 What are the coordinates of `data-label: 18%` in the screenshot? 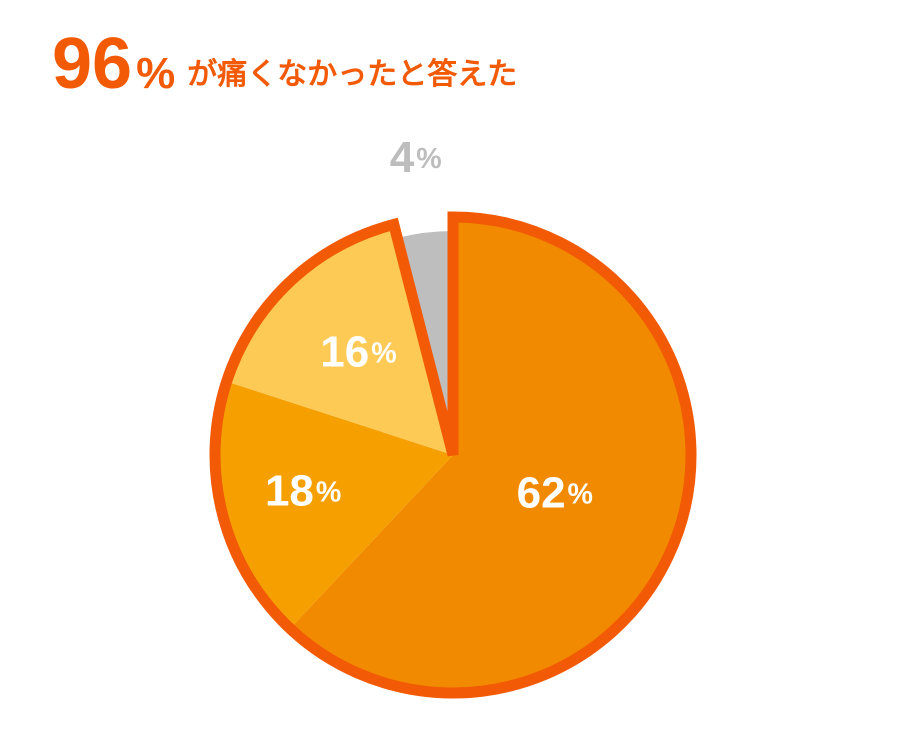 It's located at (303, 490).